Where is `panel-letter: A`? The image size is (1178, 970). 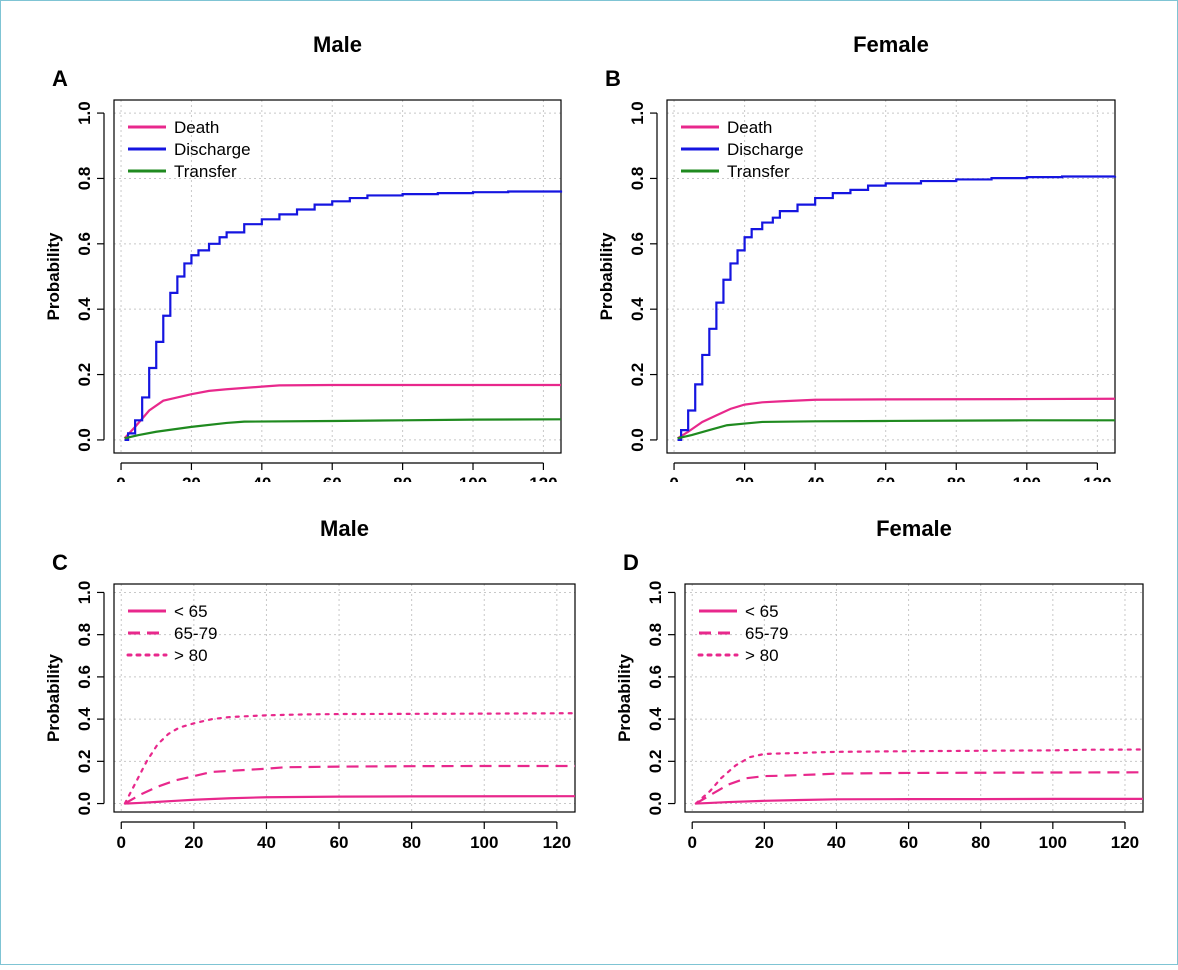 panel-letter: A is located at coordinates (60, 78).